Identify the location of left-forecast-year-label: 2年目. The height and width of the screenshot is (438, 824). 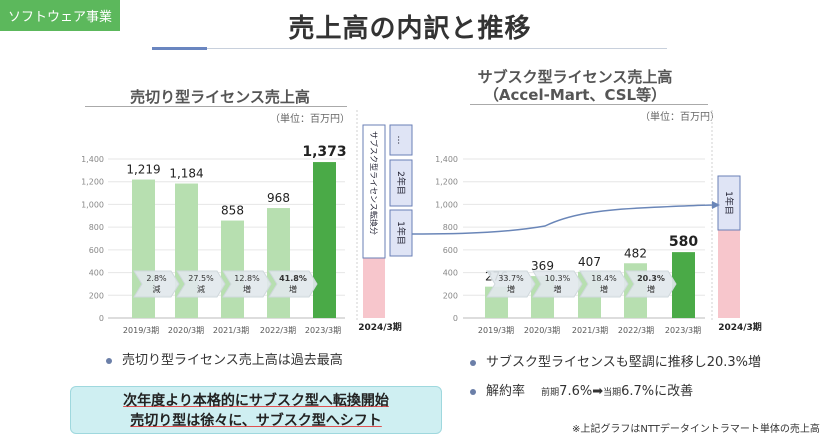
(401, 183).